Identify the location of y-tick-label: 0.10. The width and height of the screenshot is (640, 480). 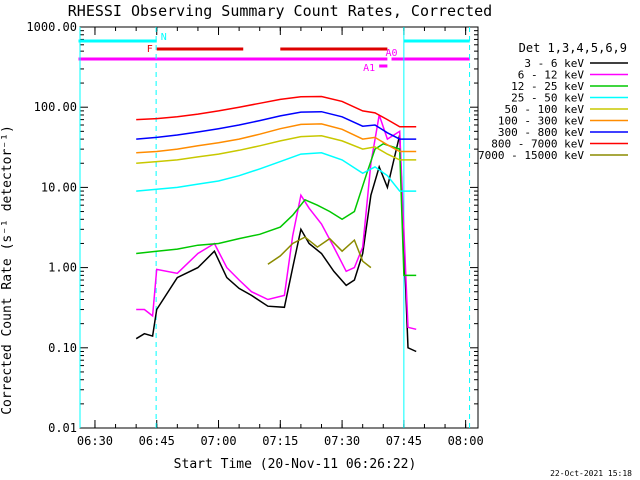
(62, 348).